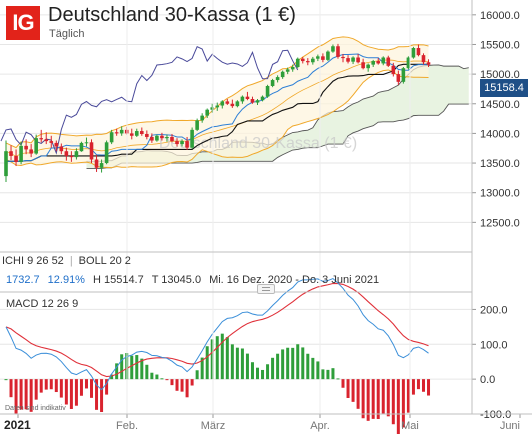  I want to click on date-range: Mi. 16 Dez. 2020 - Do. 3 Juni 2021, so click(294, 280).